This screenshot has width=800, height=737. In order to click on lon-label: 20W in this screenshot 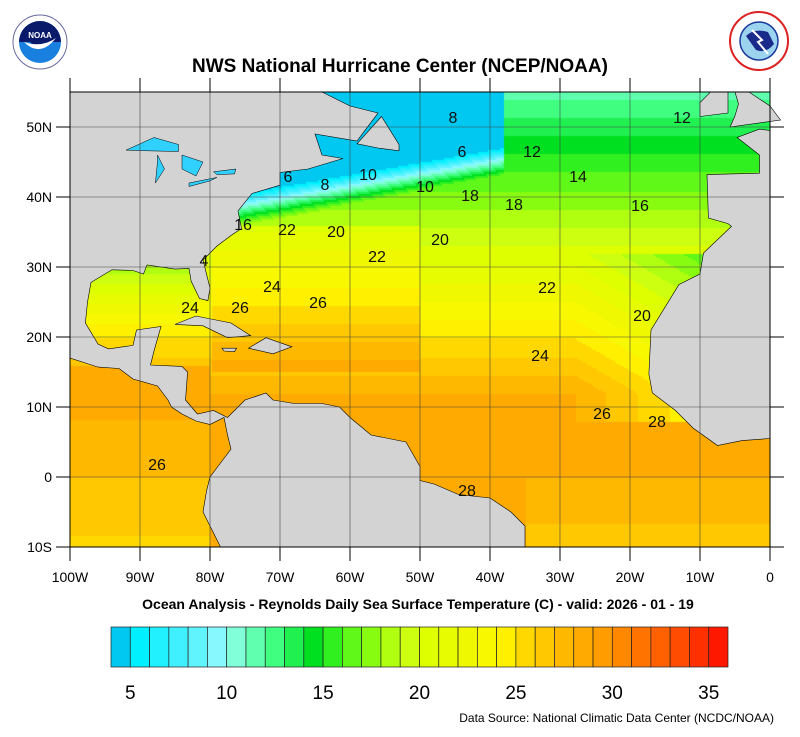, I will do `click(631, 577)`.